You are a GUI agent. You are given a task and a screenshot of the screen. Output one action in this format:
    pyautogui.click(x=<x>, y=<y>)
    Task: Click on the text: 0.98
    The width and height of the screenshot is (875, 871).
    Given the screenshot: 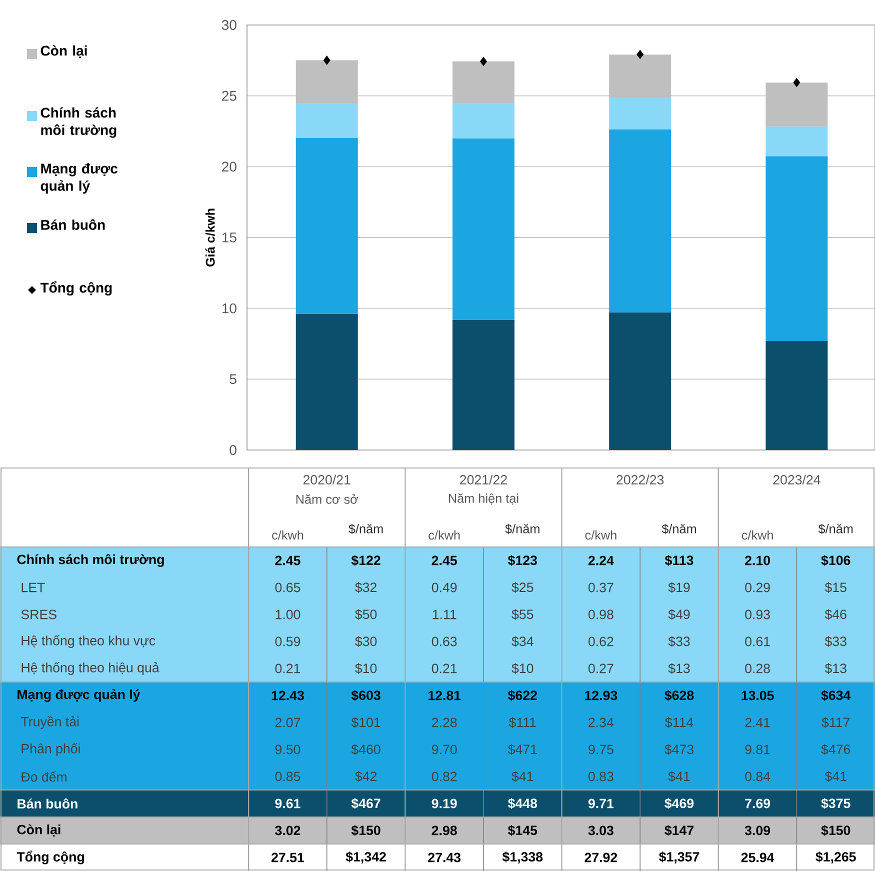 What is the action you would take?
    pyautogui.click(x=601, y=615)
    